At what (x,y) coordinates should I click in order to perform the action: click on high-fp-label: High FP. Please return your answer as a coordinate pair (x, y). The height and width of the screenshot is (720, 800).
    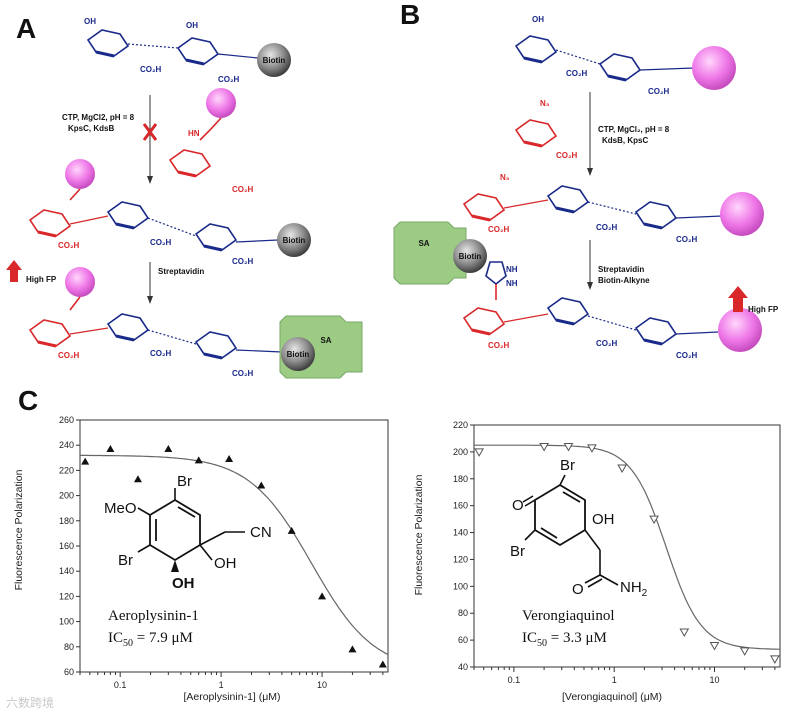
    Looking at the image, I should click on (763, 309).